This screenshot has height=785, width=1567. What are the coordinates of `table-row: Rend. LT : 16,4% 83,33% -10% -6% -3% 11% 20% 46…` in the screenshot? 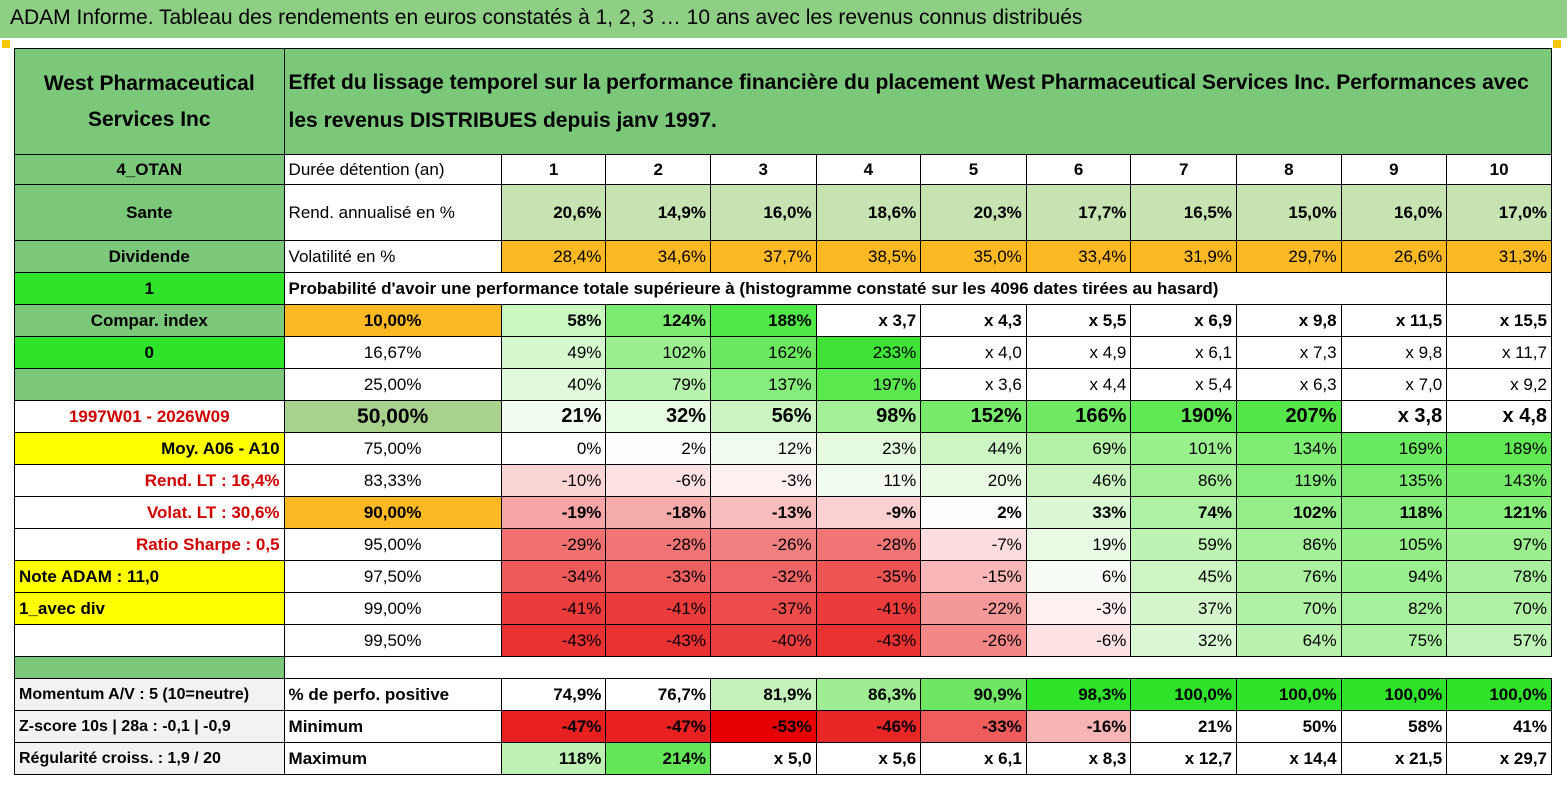 It's located at (783, 480).